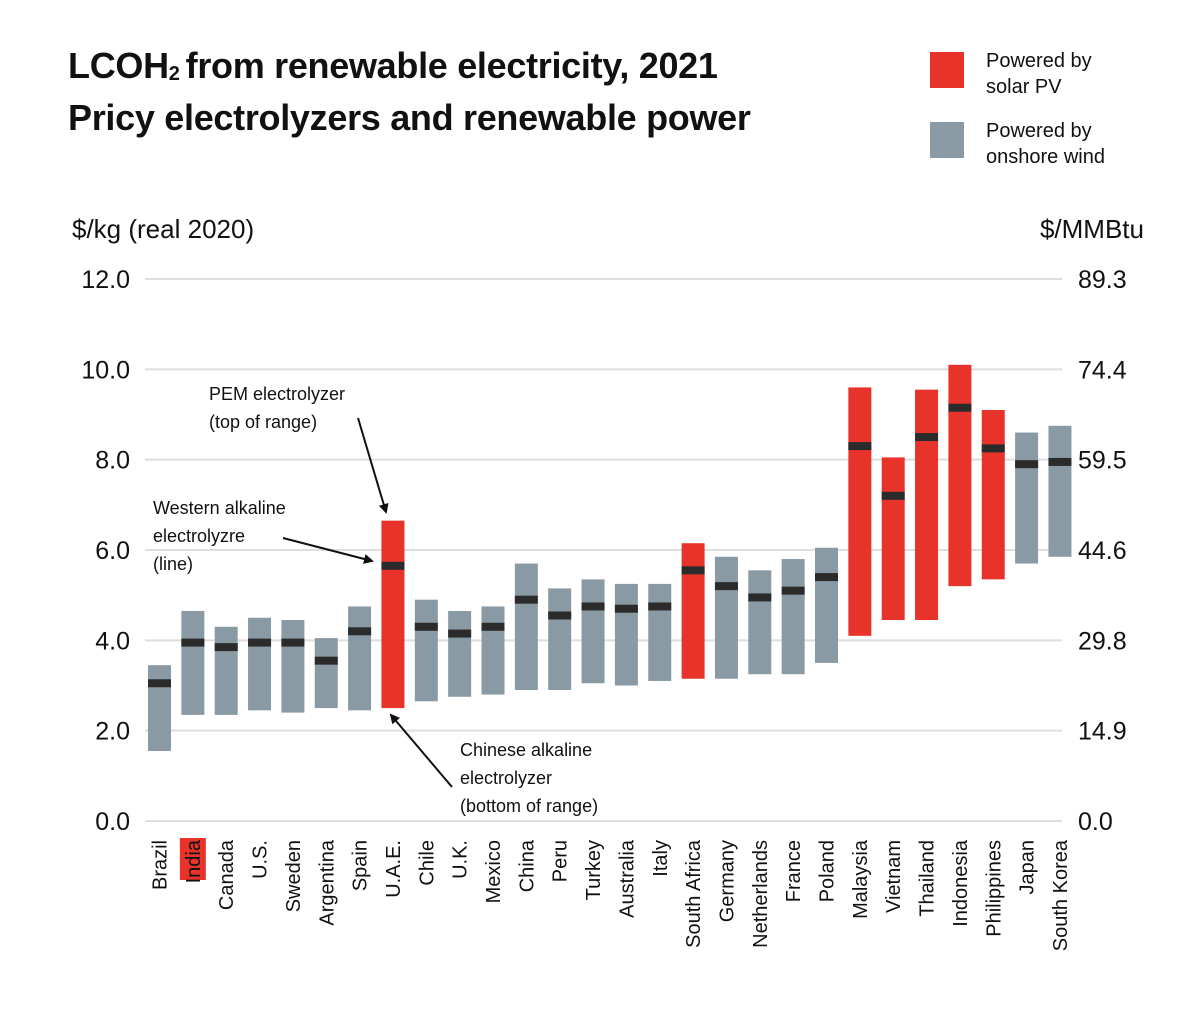  What do you see at coordinates (426, 650) in the screenshot?
I see `range-bar-chile` at bounding box center [426, 650].